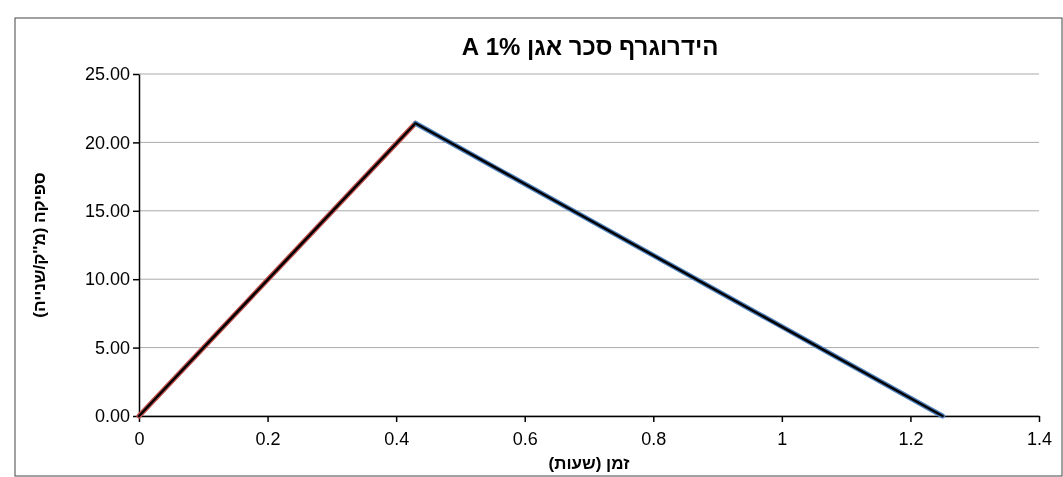 Image resolution: width=1063 pixels, height=477 pixels. What do you see at coordinates (397, 438) in the screenshot?
I see `x-tick-label: 0.4` at bounding box center [397, 438].